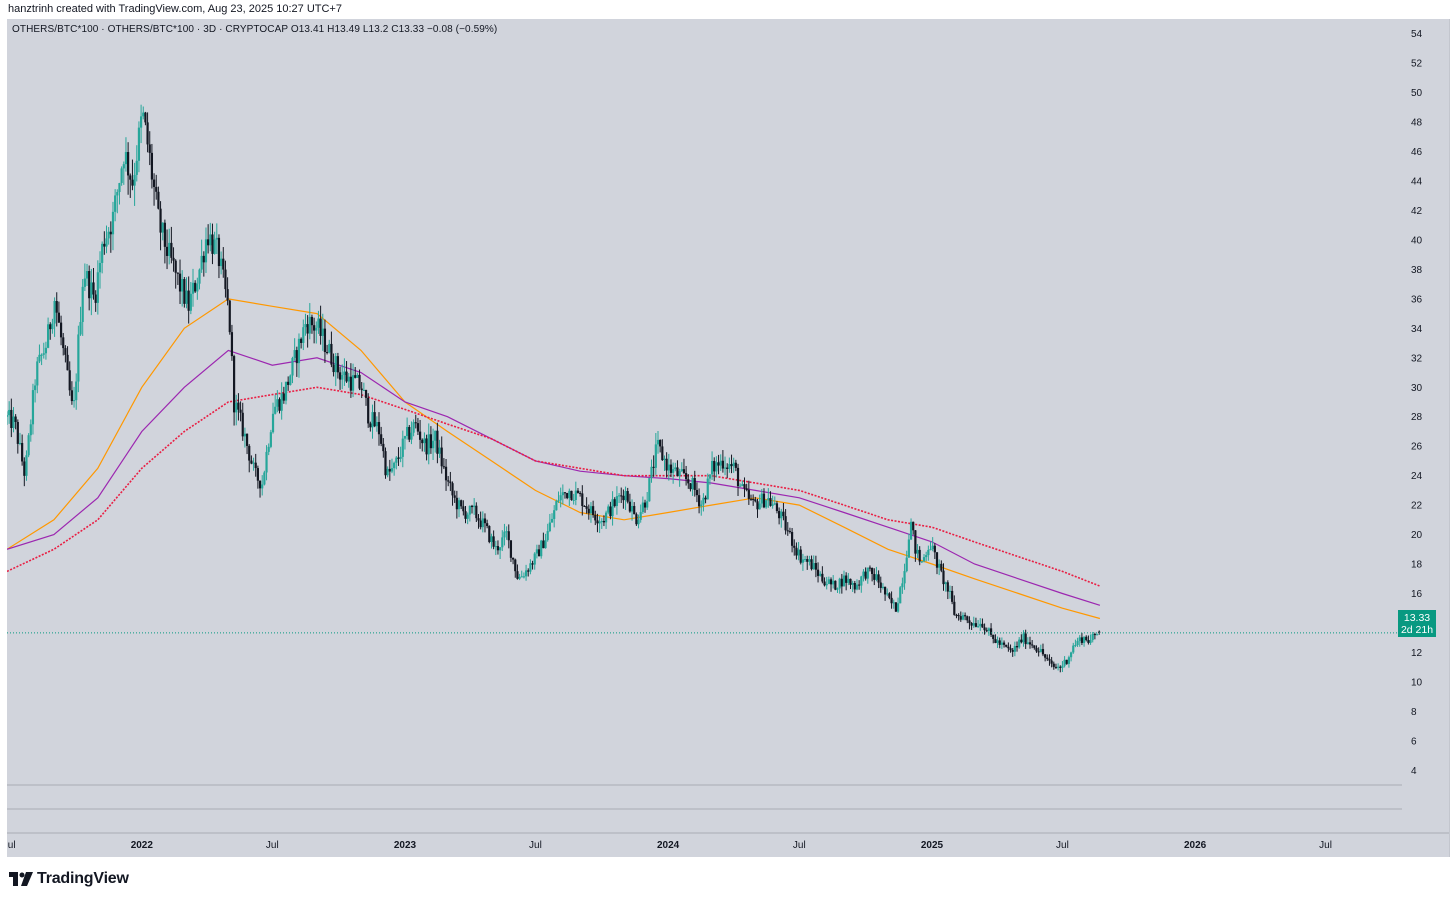  I want to click on price-tick-label: 40, so click(1417, 240).